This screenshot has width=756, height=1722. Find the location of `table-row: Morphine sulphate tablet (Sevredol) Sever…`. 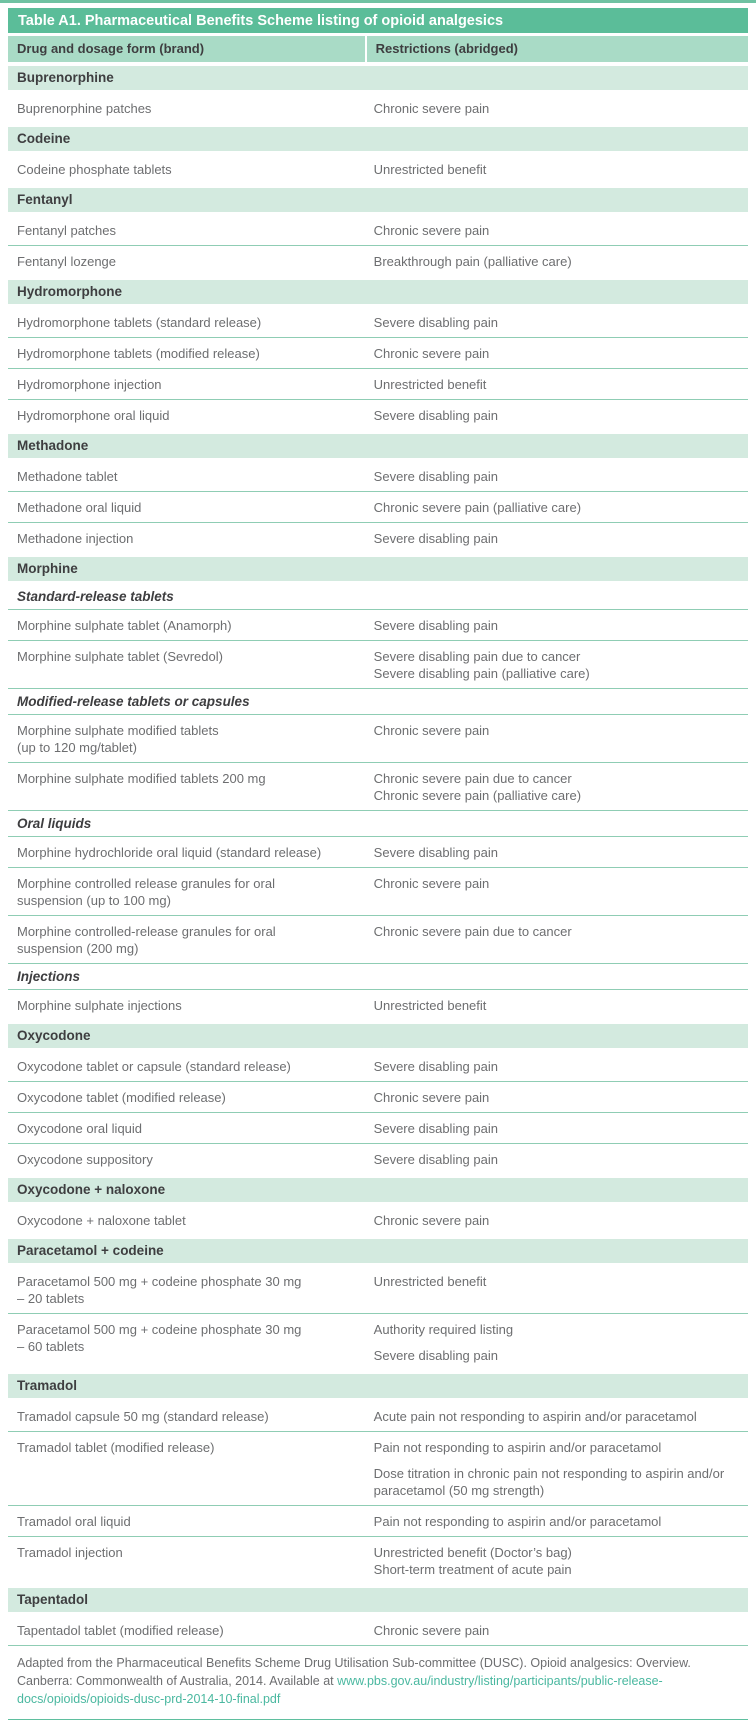

table-row: Morphine sulphate tablet (Sevredol) Sever… is located at coordinates (378, 665).